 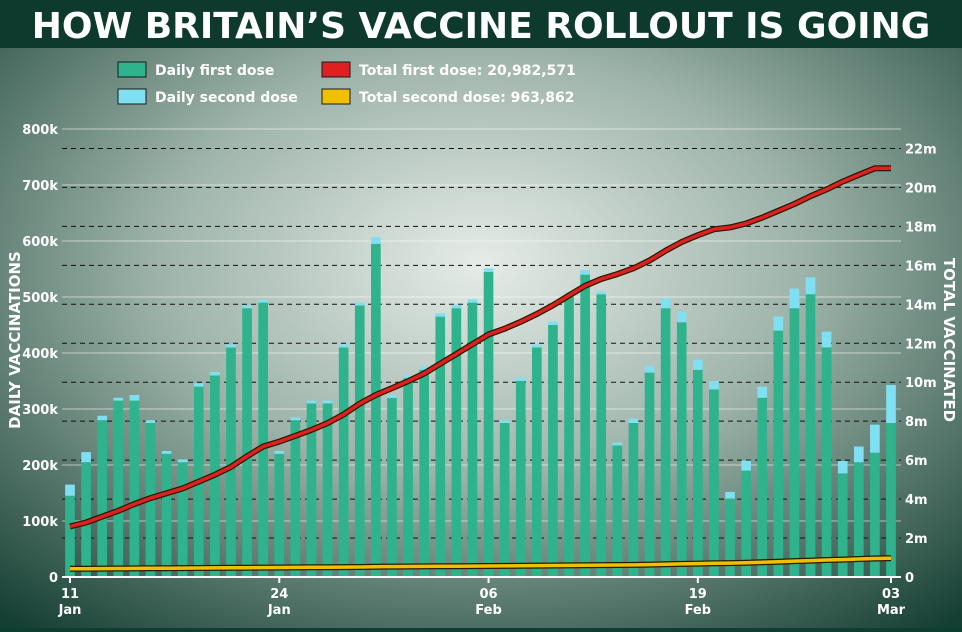 I want to click on legend-label: Total second dose: 963,862, so click(x=466, y=98).